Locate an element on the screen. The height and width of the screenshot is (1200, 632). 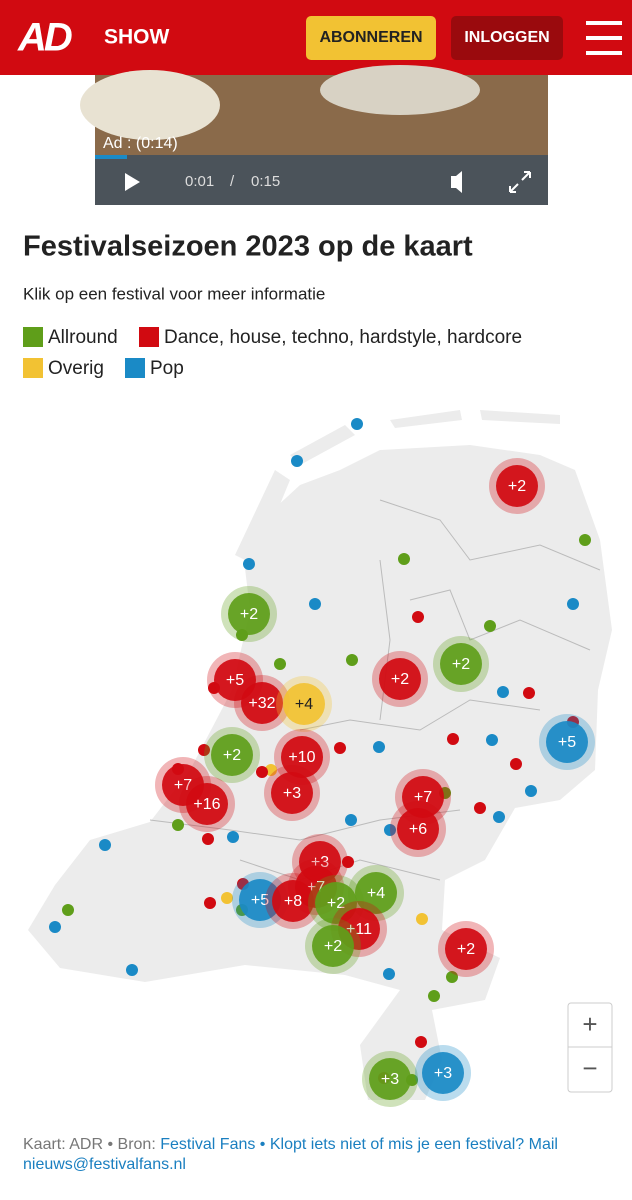
subscribe-button is located at coordinates (371, 38).